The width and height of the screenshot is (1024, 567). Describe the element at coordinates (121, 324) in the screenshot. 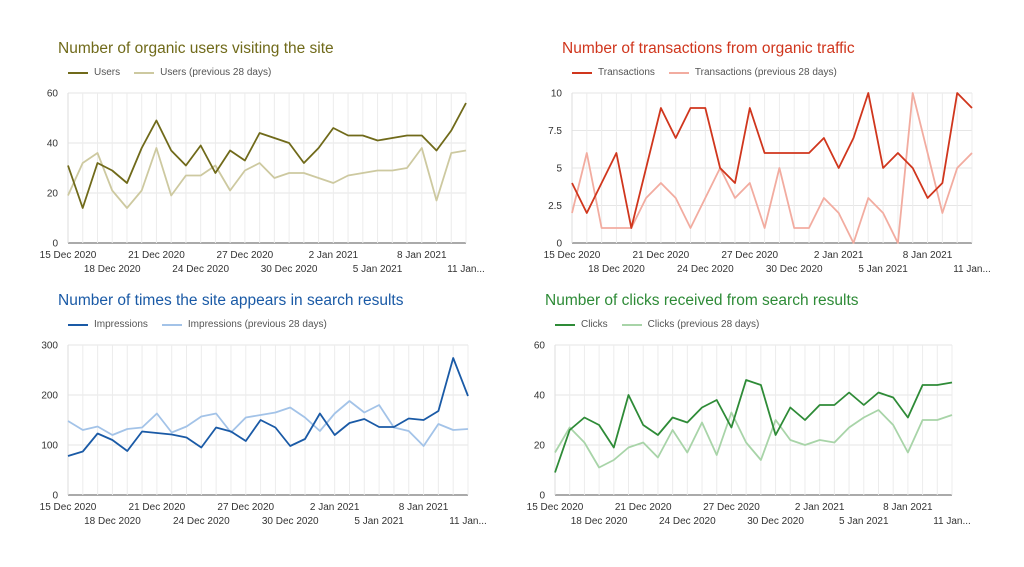

I see `legend-label-current: Impressions` at that location.